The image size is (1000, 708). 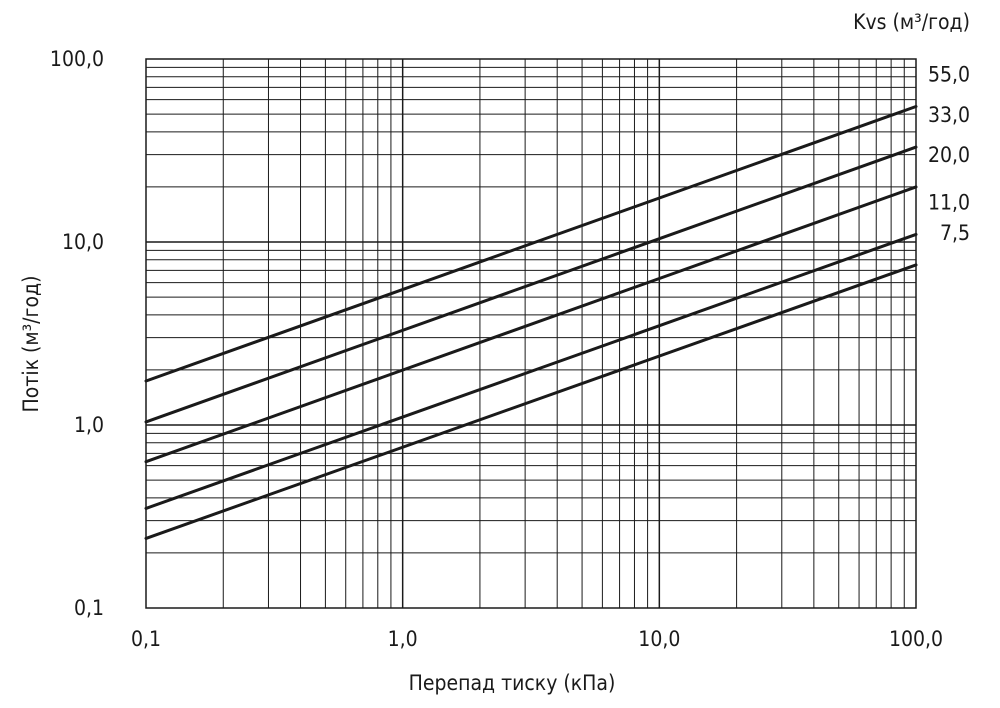 I want to click on y-axis-title: Потік (м³/год), so click(x=31, y=344).